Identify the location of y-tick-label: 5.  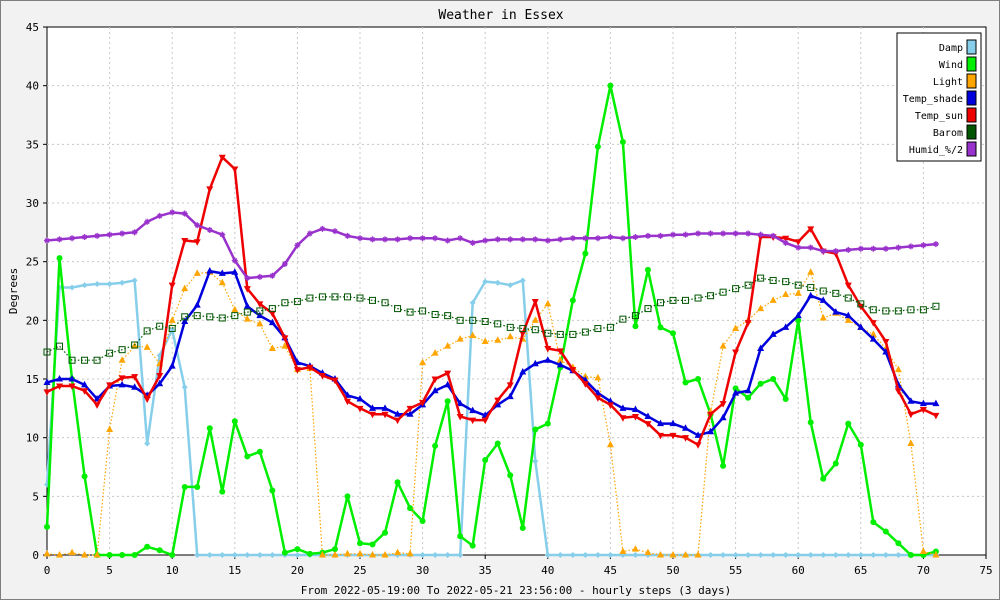
(35, 496).